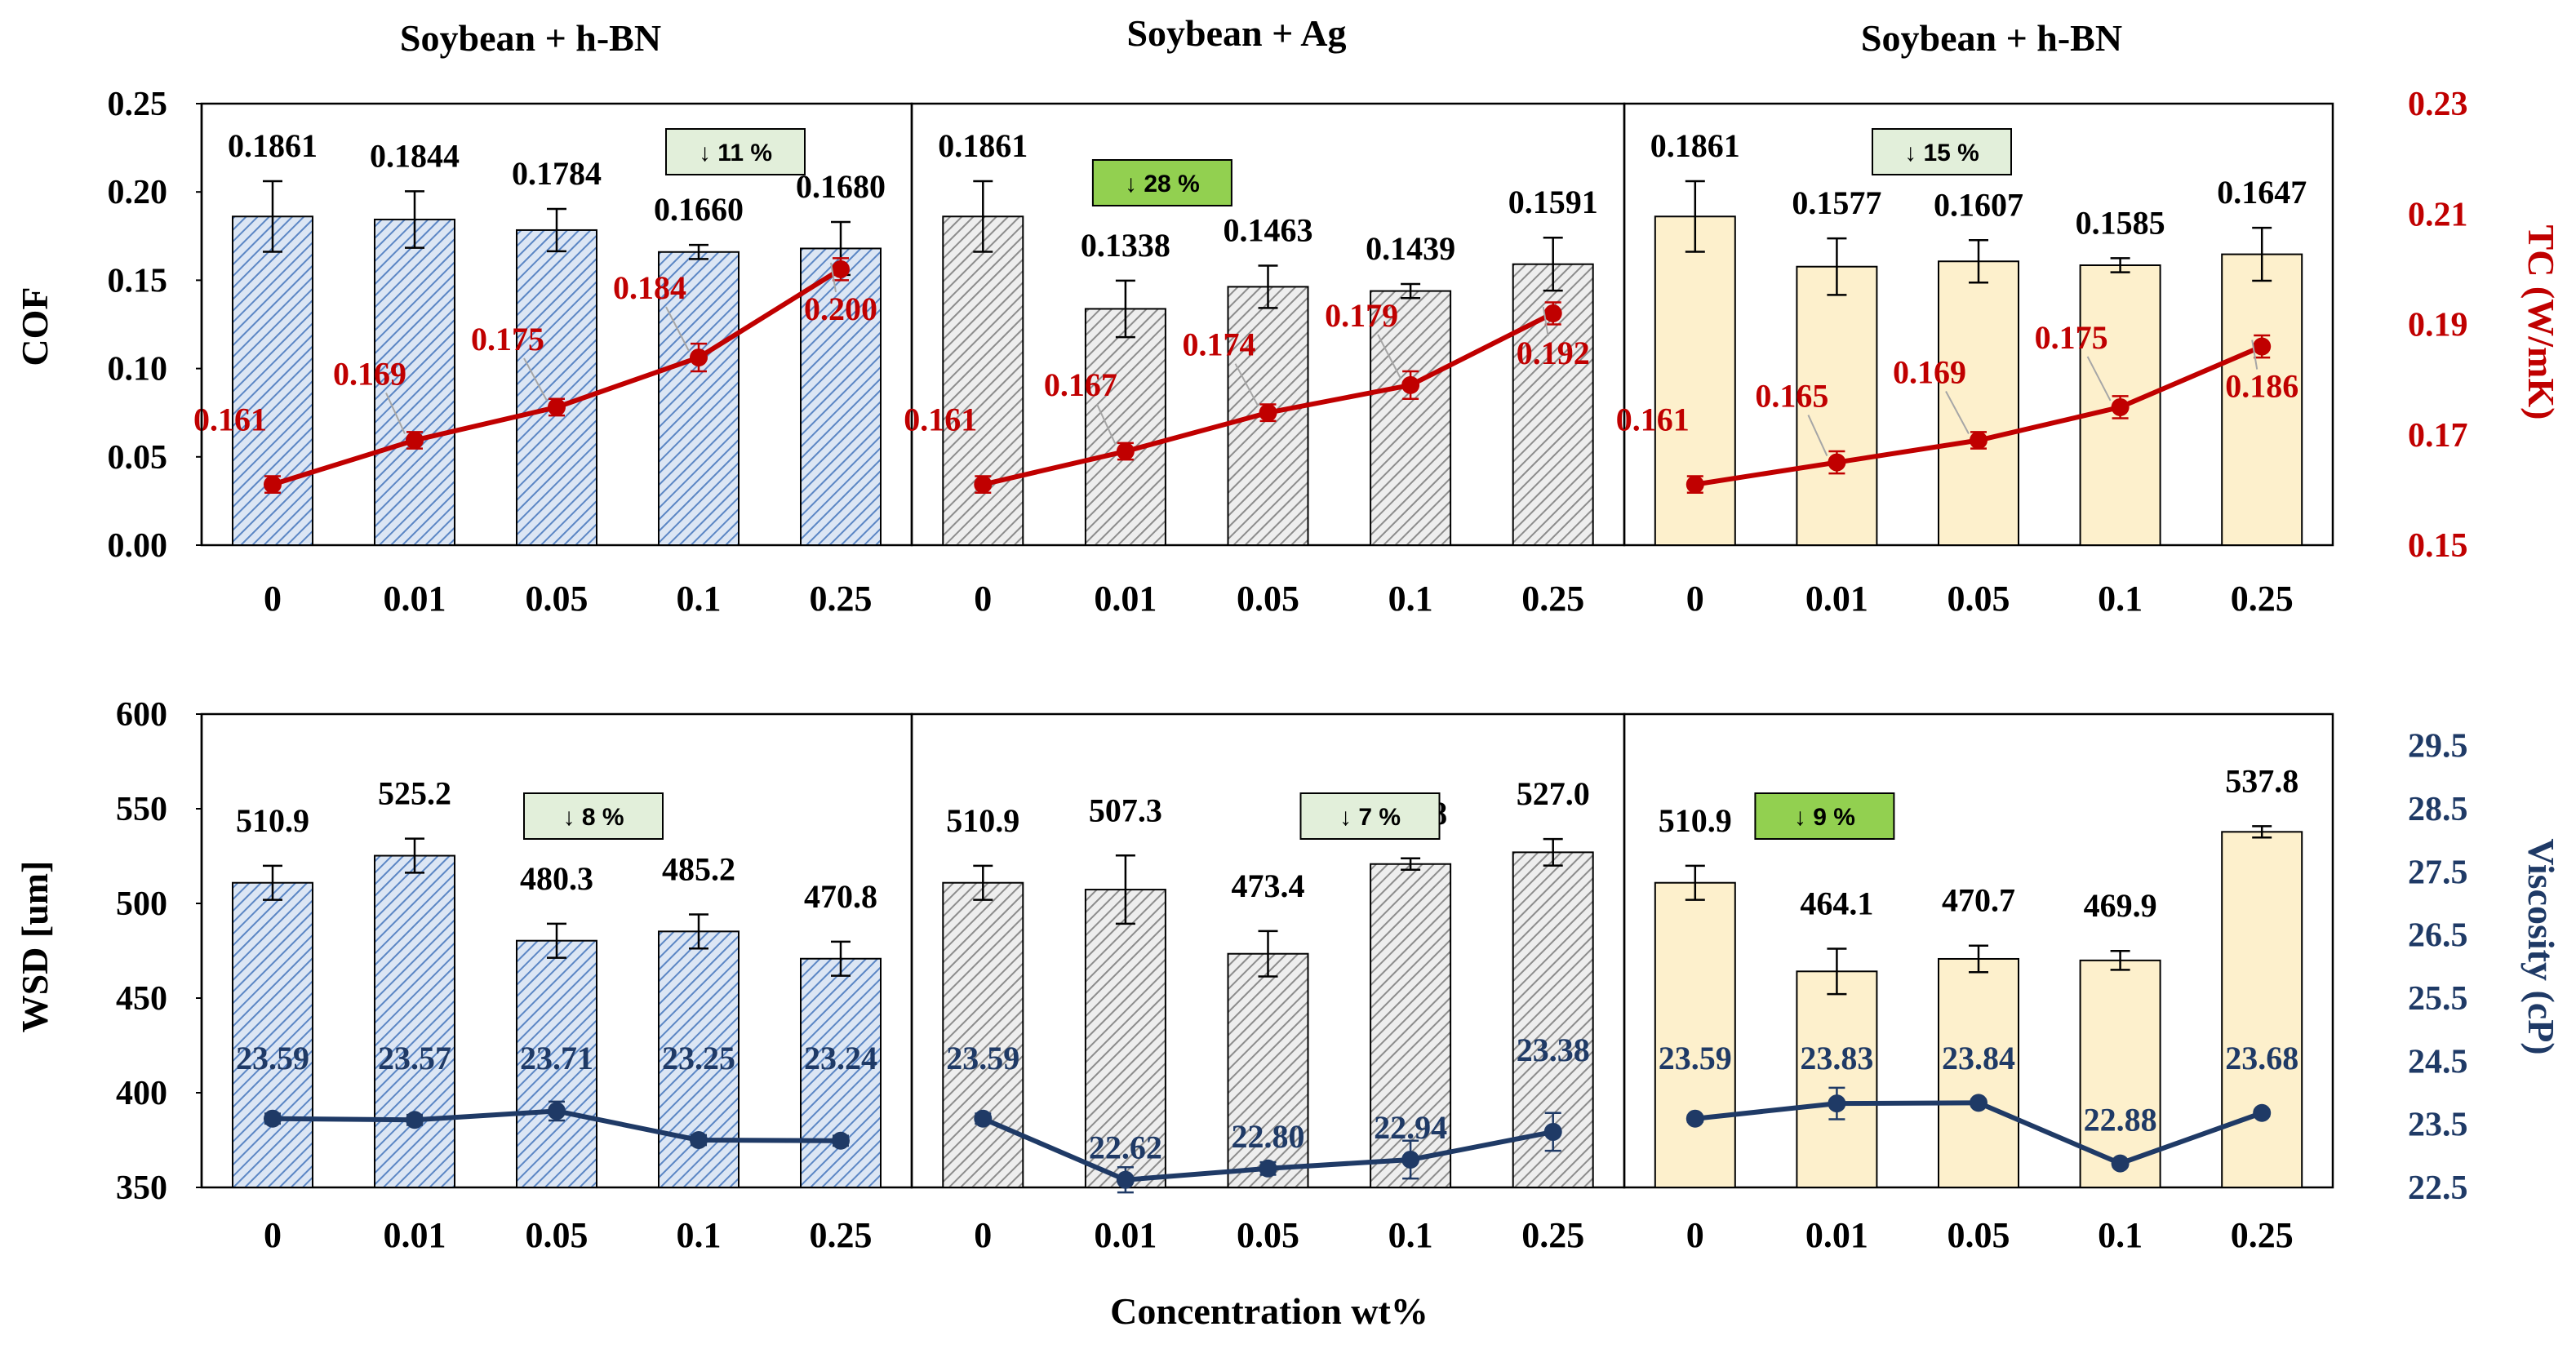 The width and height of the screenshot is (2576, 1349). I want to click on bottom-badge-text-2: ↓ 7 %, so click(1370, 817).